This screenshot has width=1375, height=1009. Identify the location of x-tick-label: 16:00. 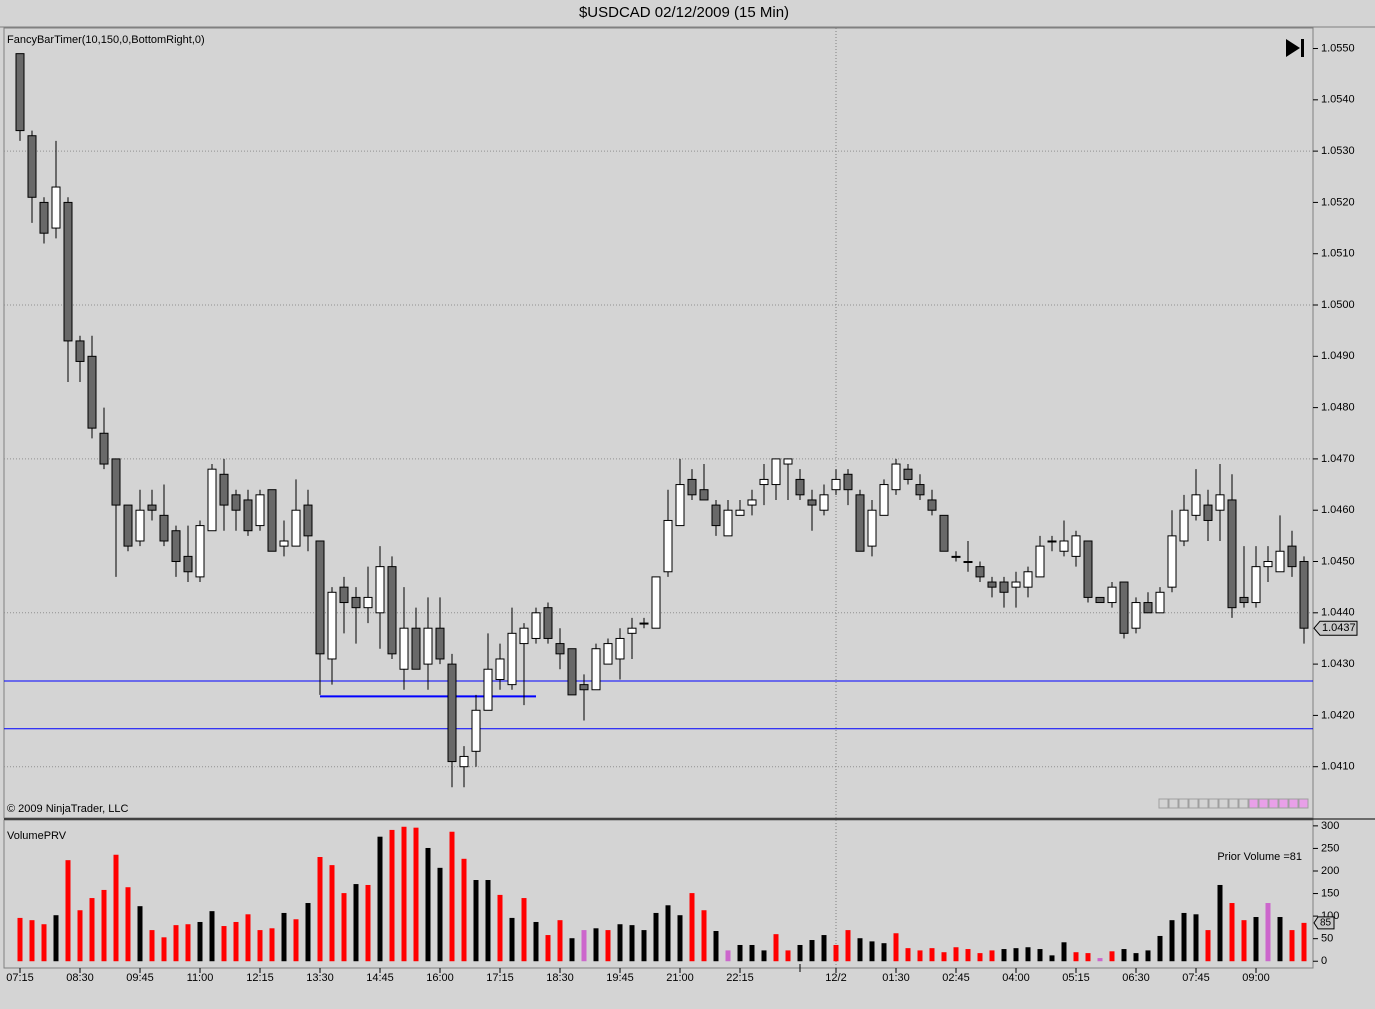
(440, 978).